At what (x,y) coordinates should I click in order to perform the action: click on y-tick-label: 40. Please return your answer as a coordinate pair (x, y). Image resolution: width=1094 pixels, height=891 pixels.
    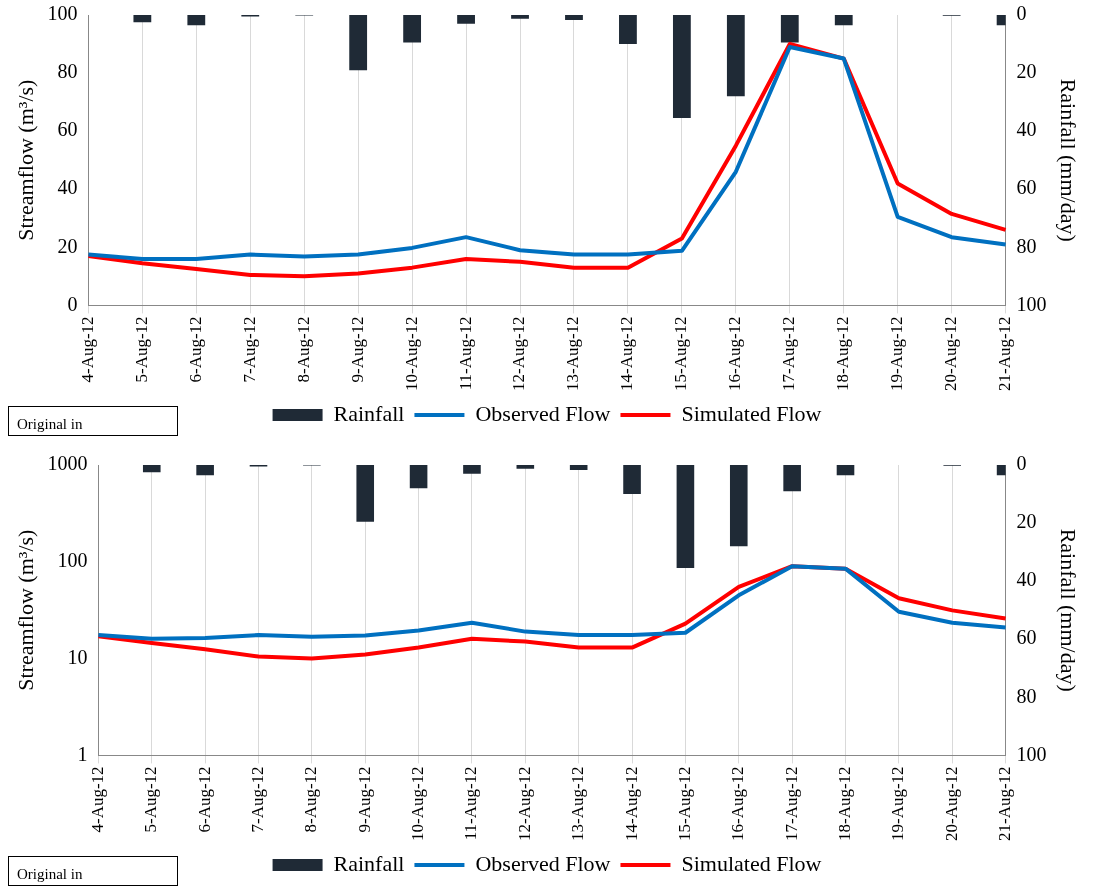
    Looking at the image, I should click on (67, 187).